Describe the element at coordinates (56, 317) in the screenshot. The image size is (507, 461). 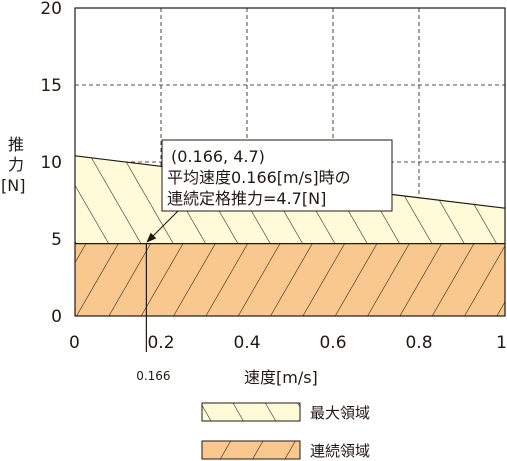
I see `y-tick-label: 0` at that location.